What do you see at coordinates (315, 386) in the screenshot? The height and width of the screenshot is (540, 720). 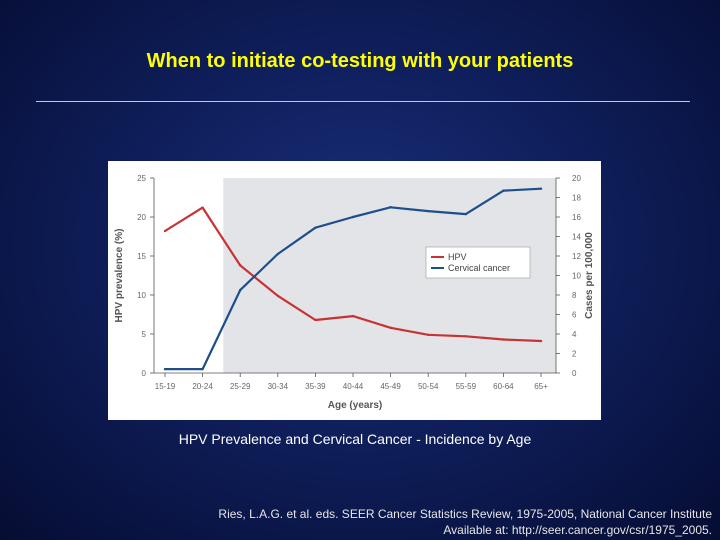 I see `x-tick-label: 35-39` at bounding box center [315, 386].